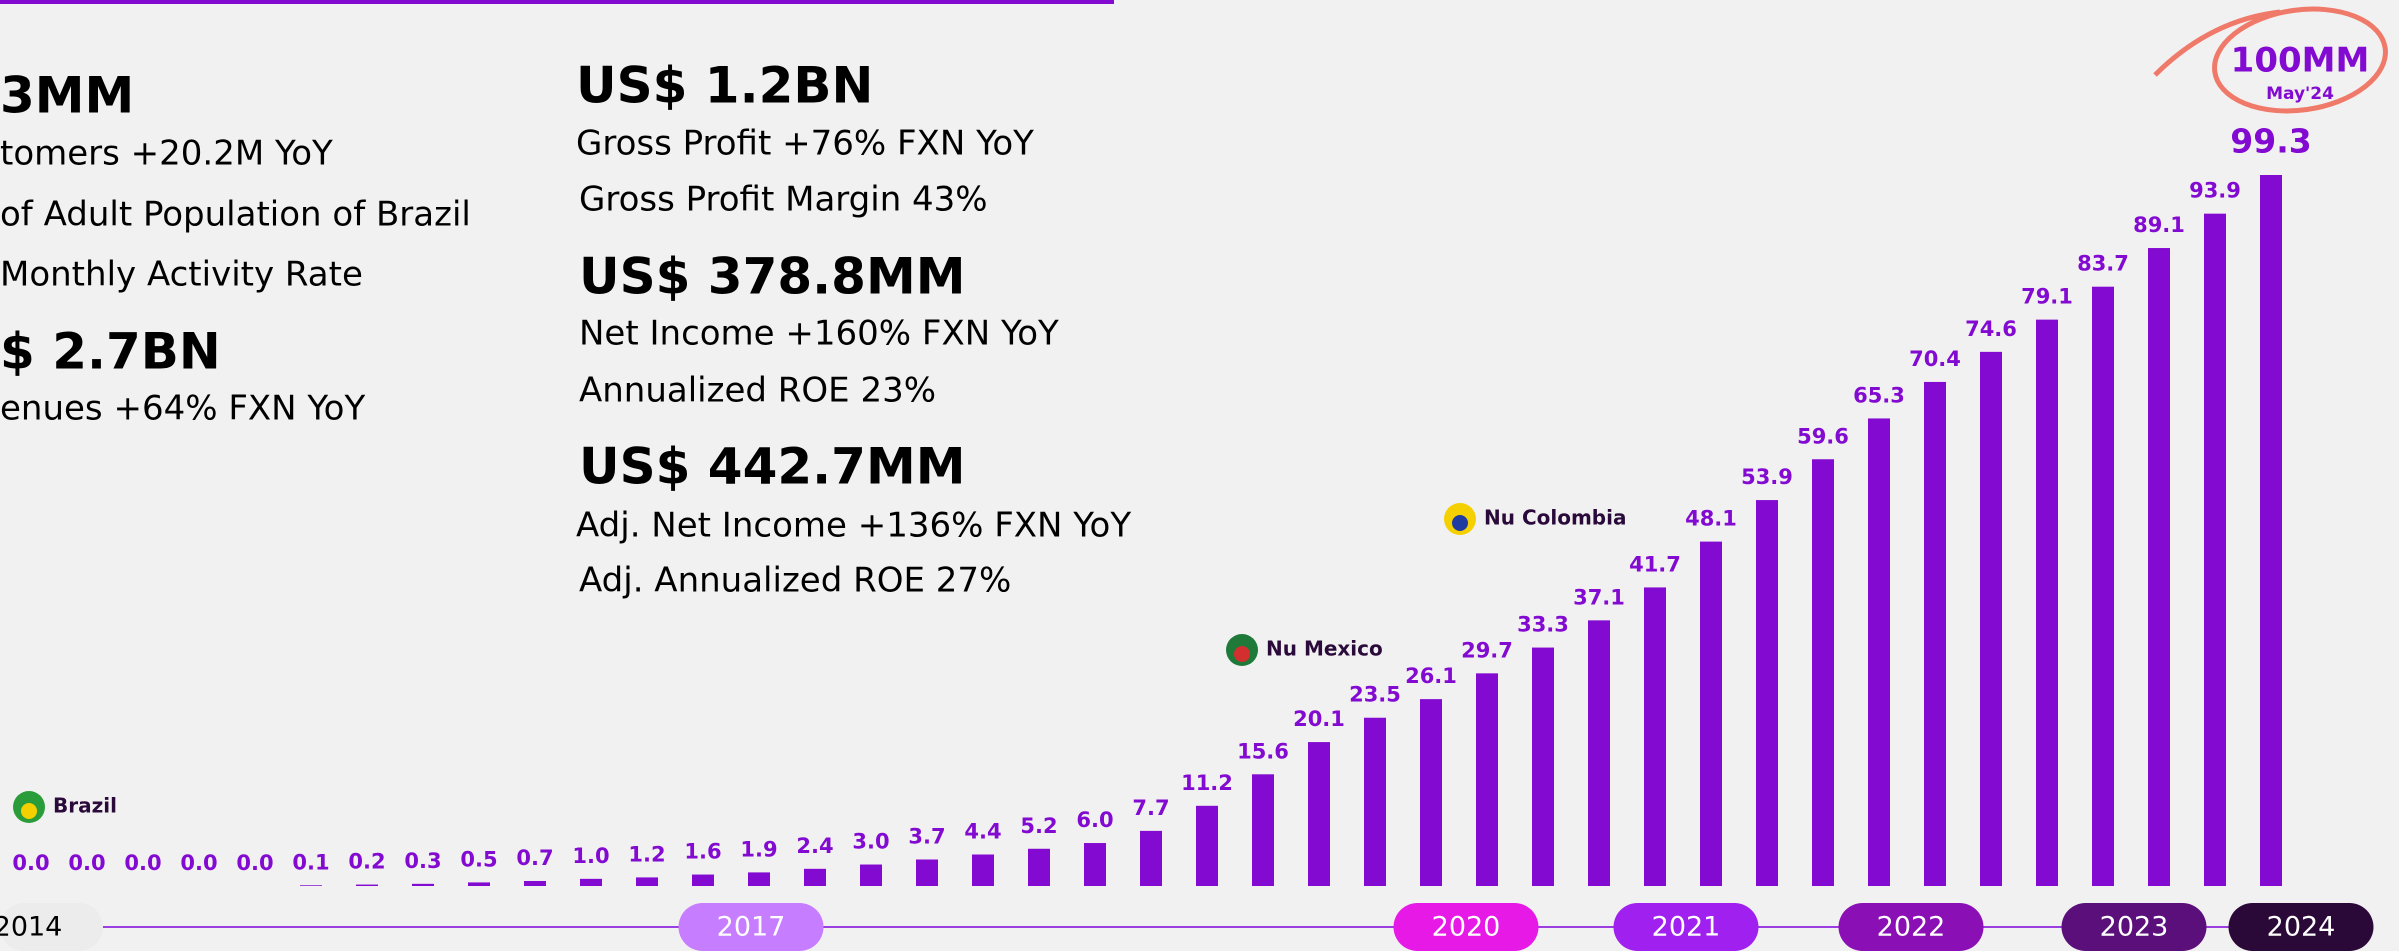  Describe the element at coordinates (853, 526) in the screenshot. I see `kpi-text: Adj. Net Income +136% FXN YoY` at that location.